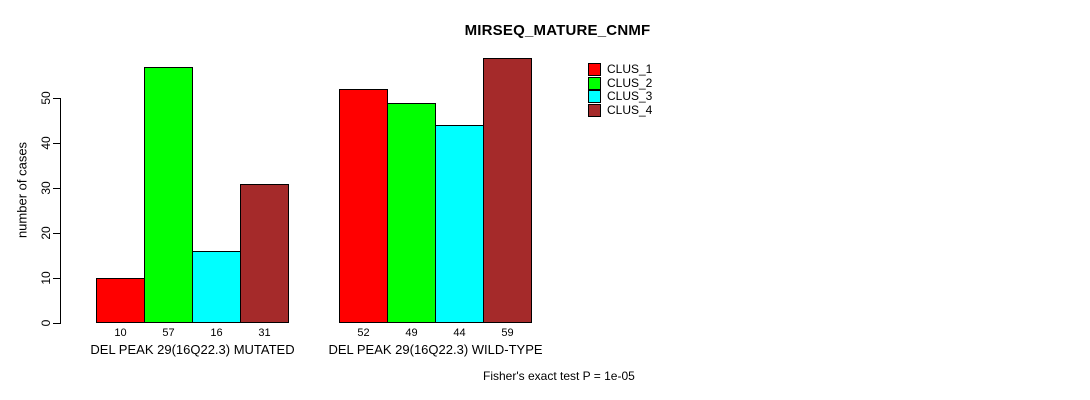 This screenshot has width=1090, height=400. I want to click on group-label: DEL PEAK 29(16Q22.3) MUTATED, so click(192, 349).